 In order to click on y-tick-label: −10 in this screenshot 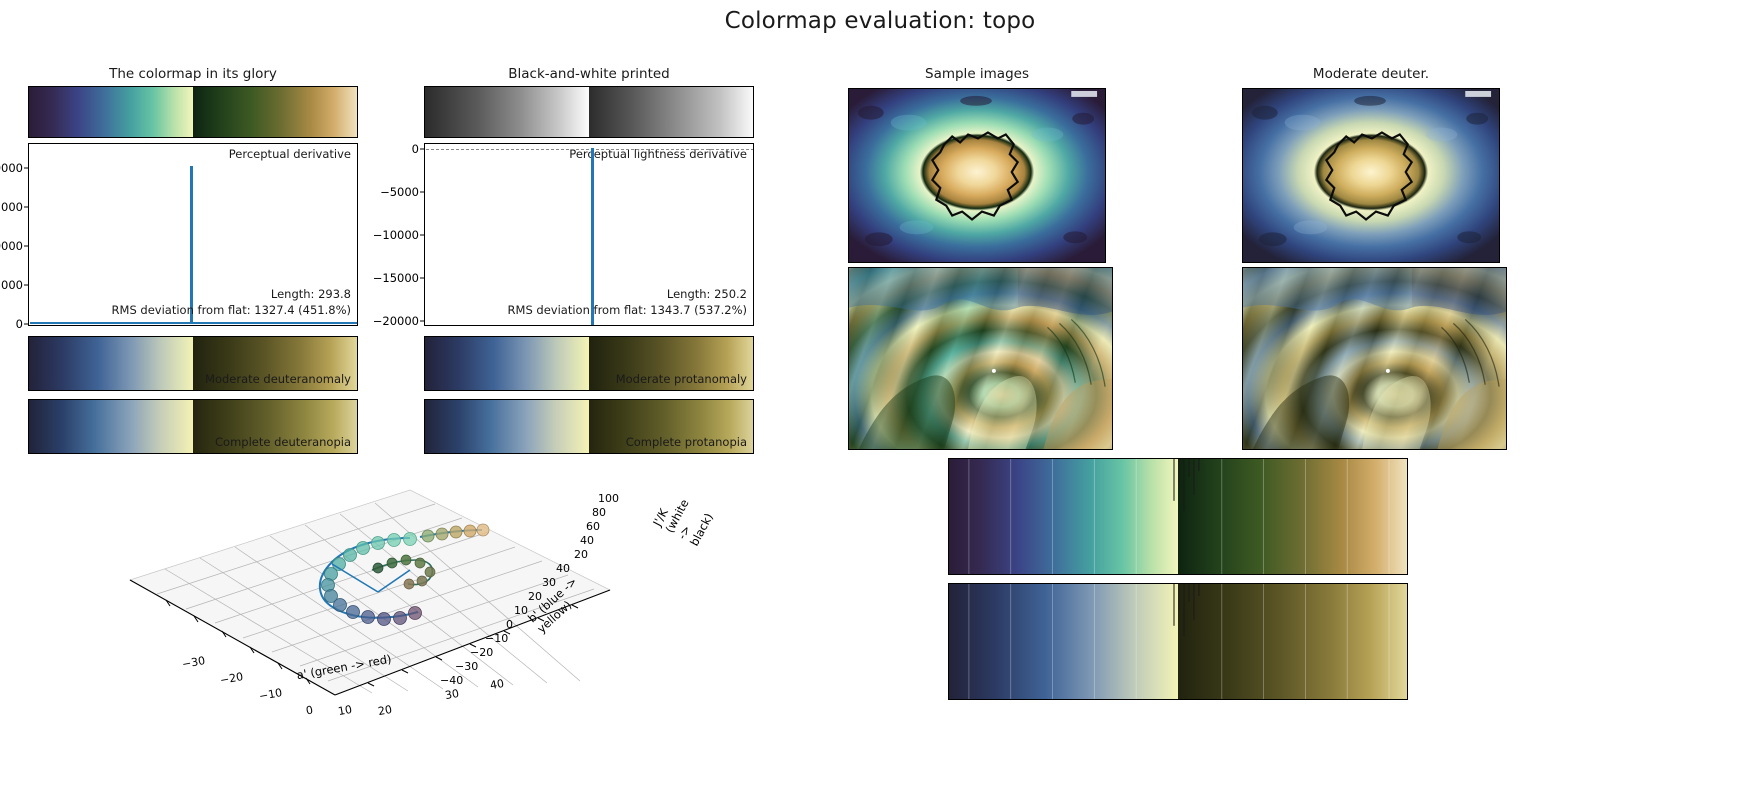, I will do `click(497, 638)`.